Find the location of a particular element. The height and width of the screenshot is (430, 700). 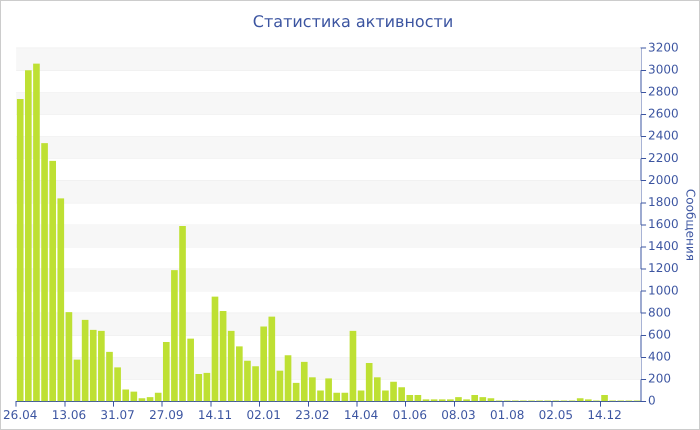

y-tick-label: 1000 is located at coordinates (663, 290).